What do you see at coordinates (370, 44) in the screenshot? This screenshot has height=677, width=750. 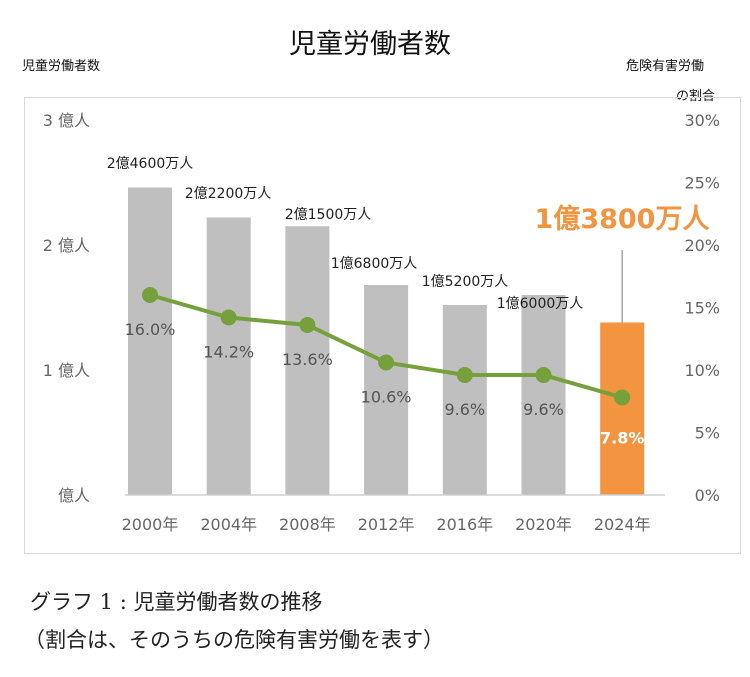 I see `chart-title: 児童労働者数` at bounding box center [370, 44].